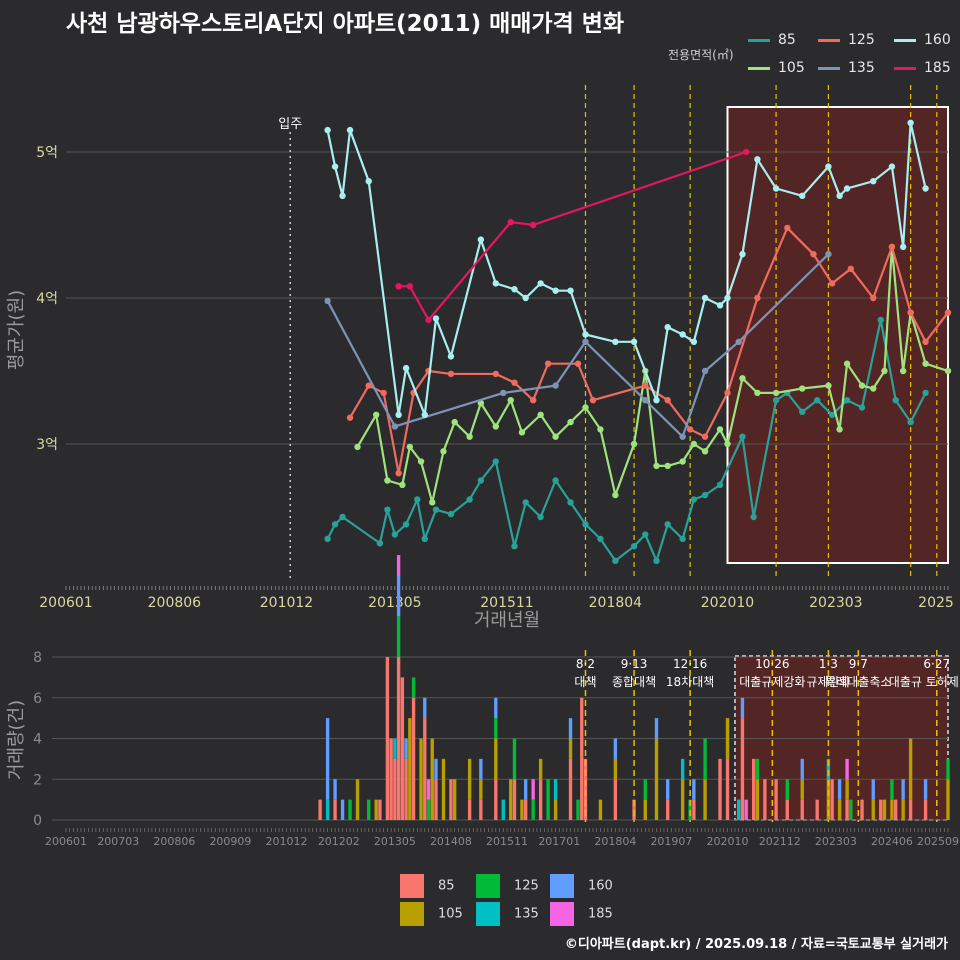 This screenshot has height=960, width=960. Describe the element at coordinates (230, 841) in the screenshot. I see `bar-x-tick-label: 200909` at that location.